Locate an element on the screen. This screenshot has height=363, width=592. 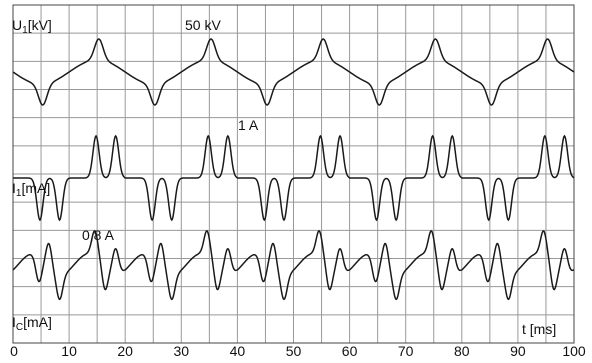
x-tick-label: 30 is located at coordinates (181, 351).